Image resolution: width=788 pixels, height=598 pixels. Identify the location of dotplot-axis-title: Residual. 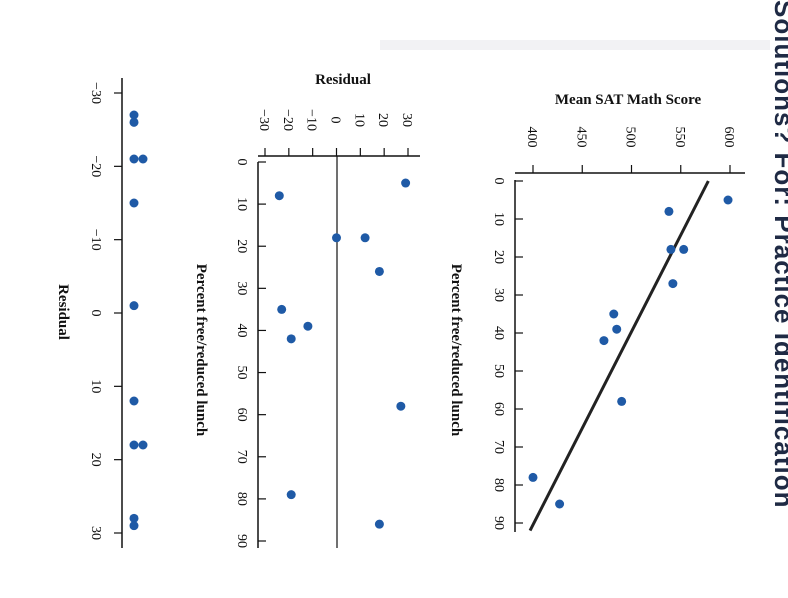
(63, 312).